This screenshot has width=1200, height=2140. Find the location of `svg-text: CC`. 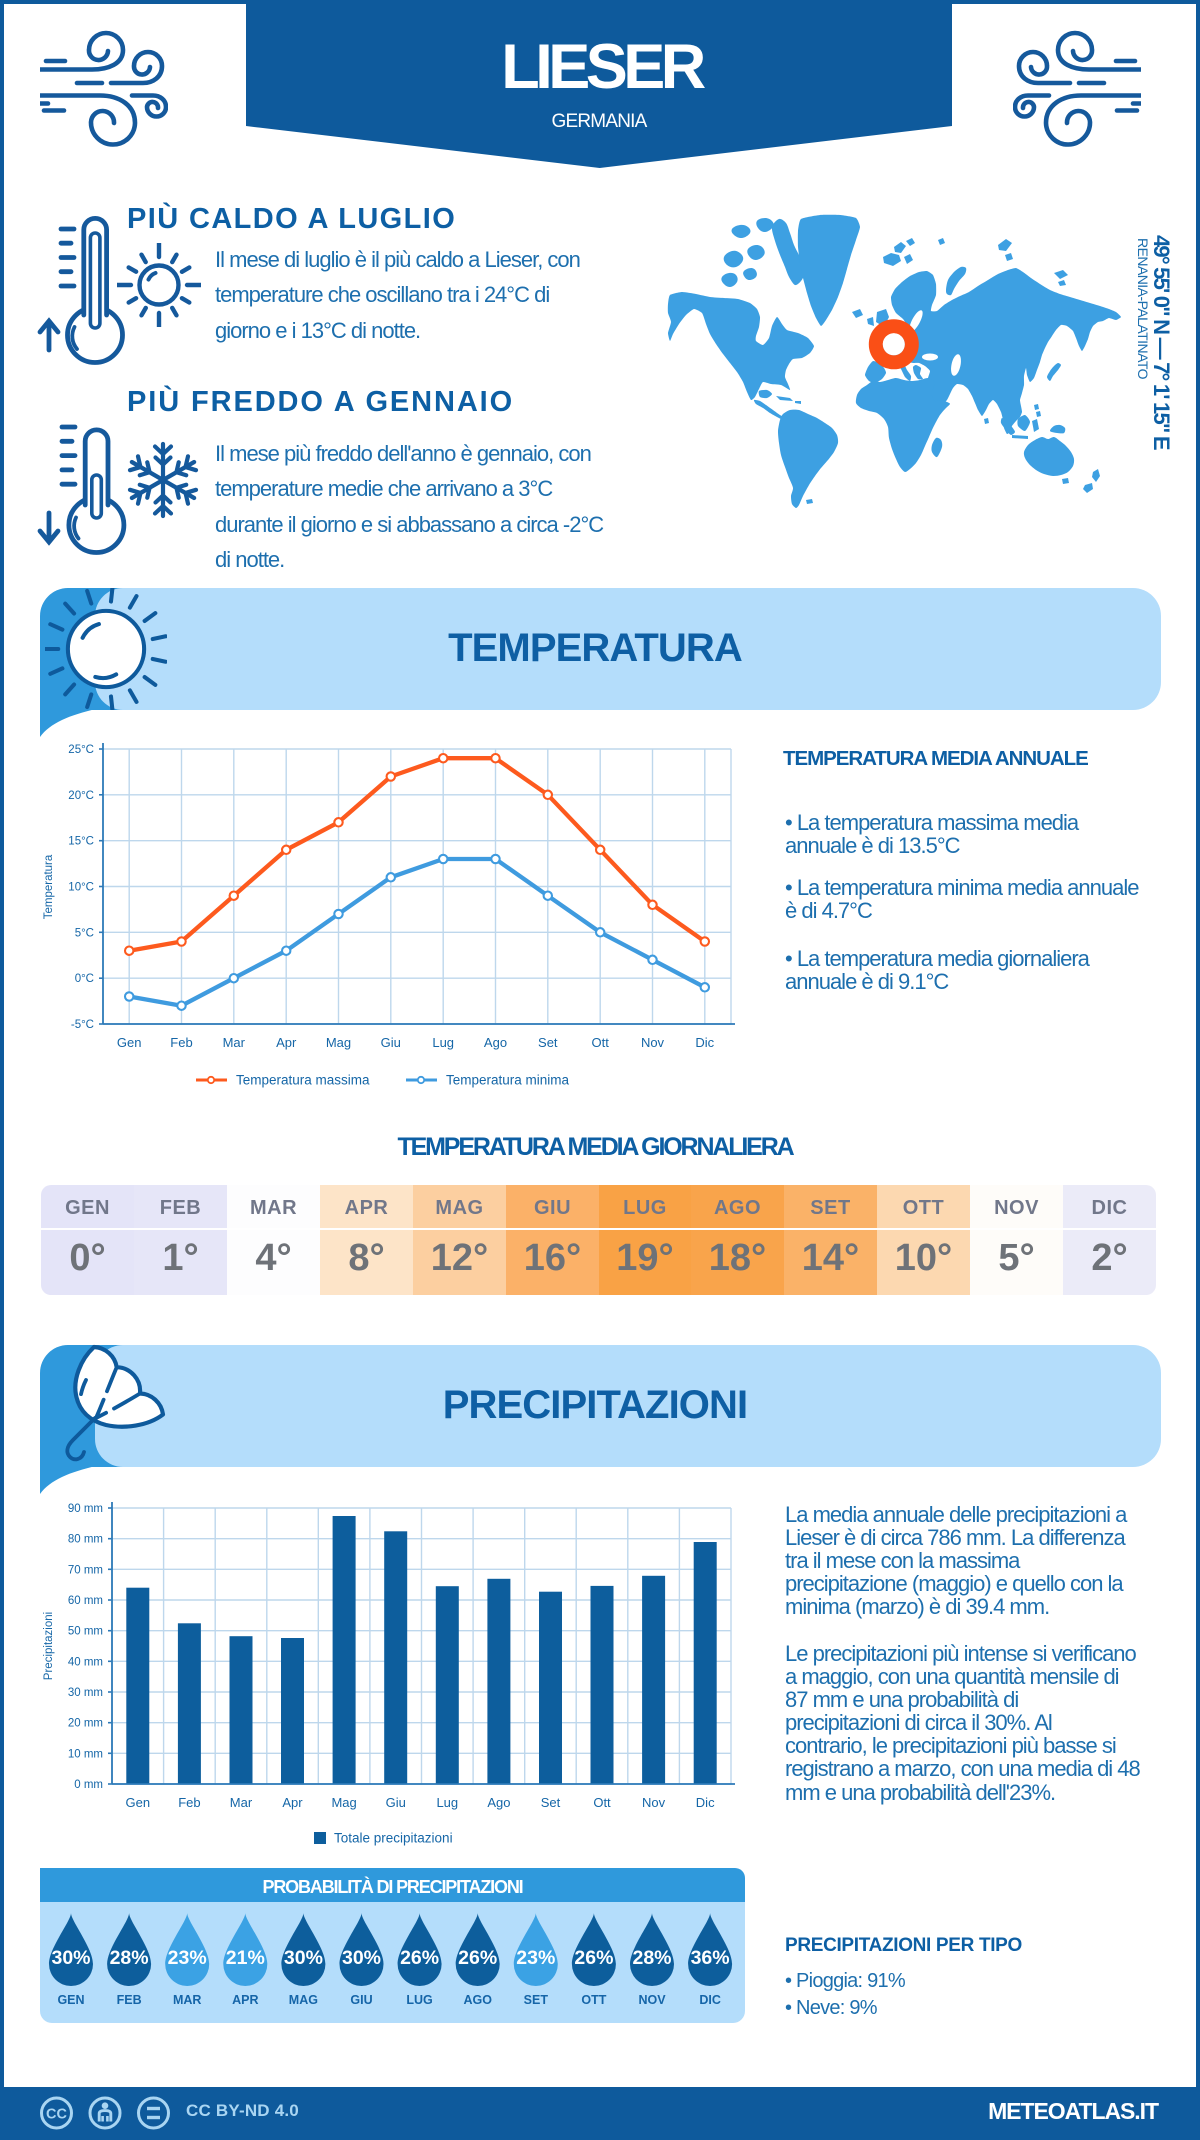

svg-text: CC is located at coordinates (56, 2115).